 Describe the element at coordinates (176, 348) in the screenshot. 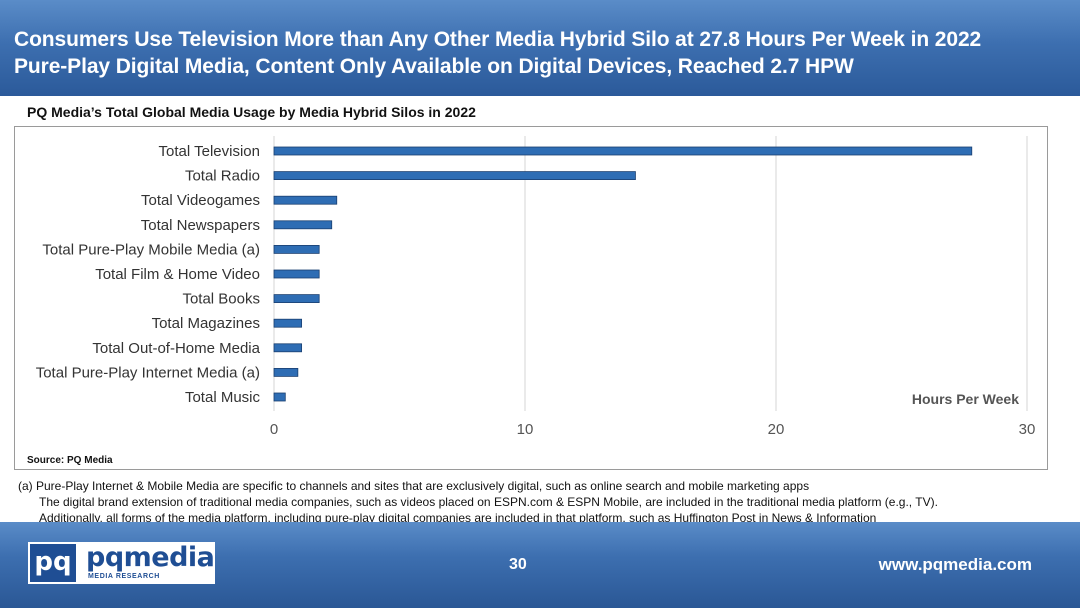

I see `category-label-8: Total Out-of-Home Media` at that location.